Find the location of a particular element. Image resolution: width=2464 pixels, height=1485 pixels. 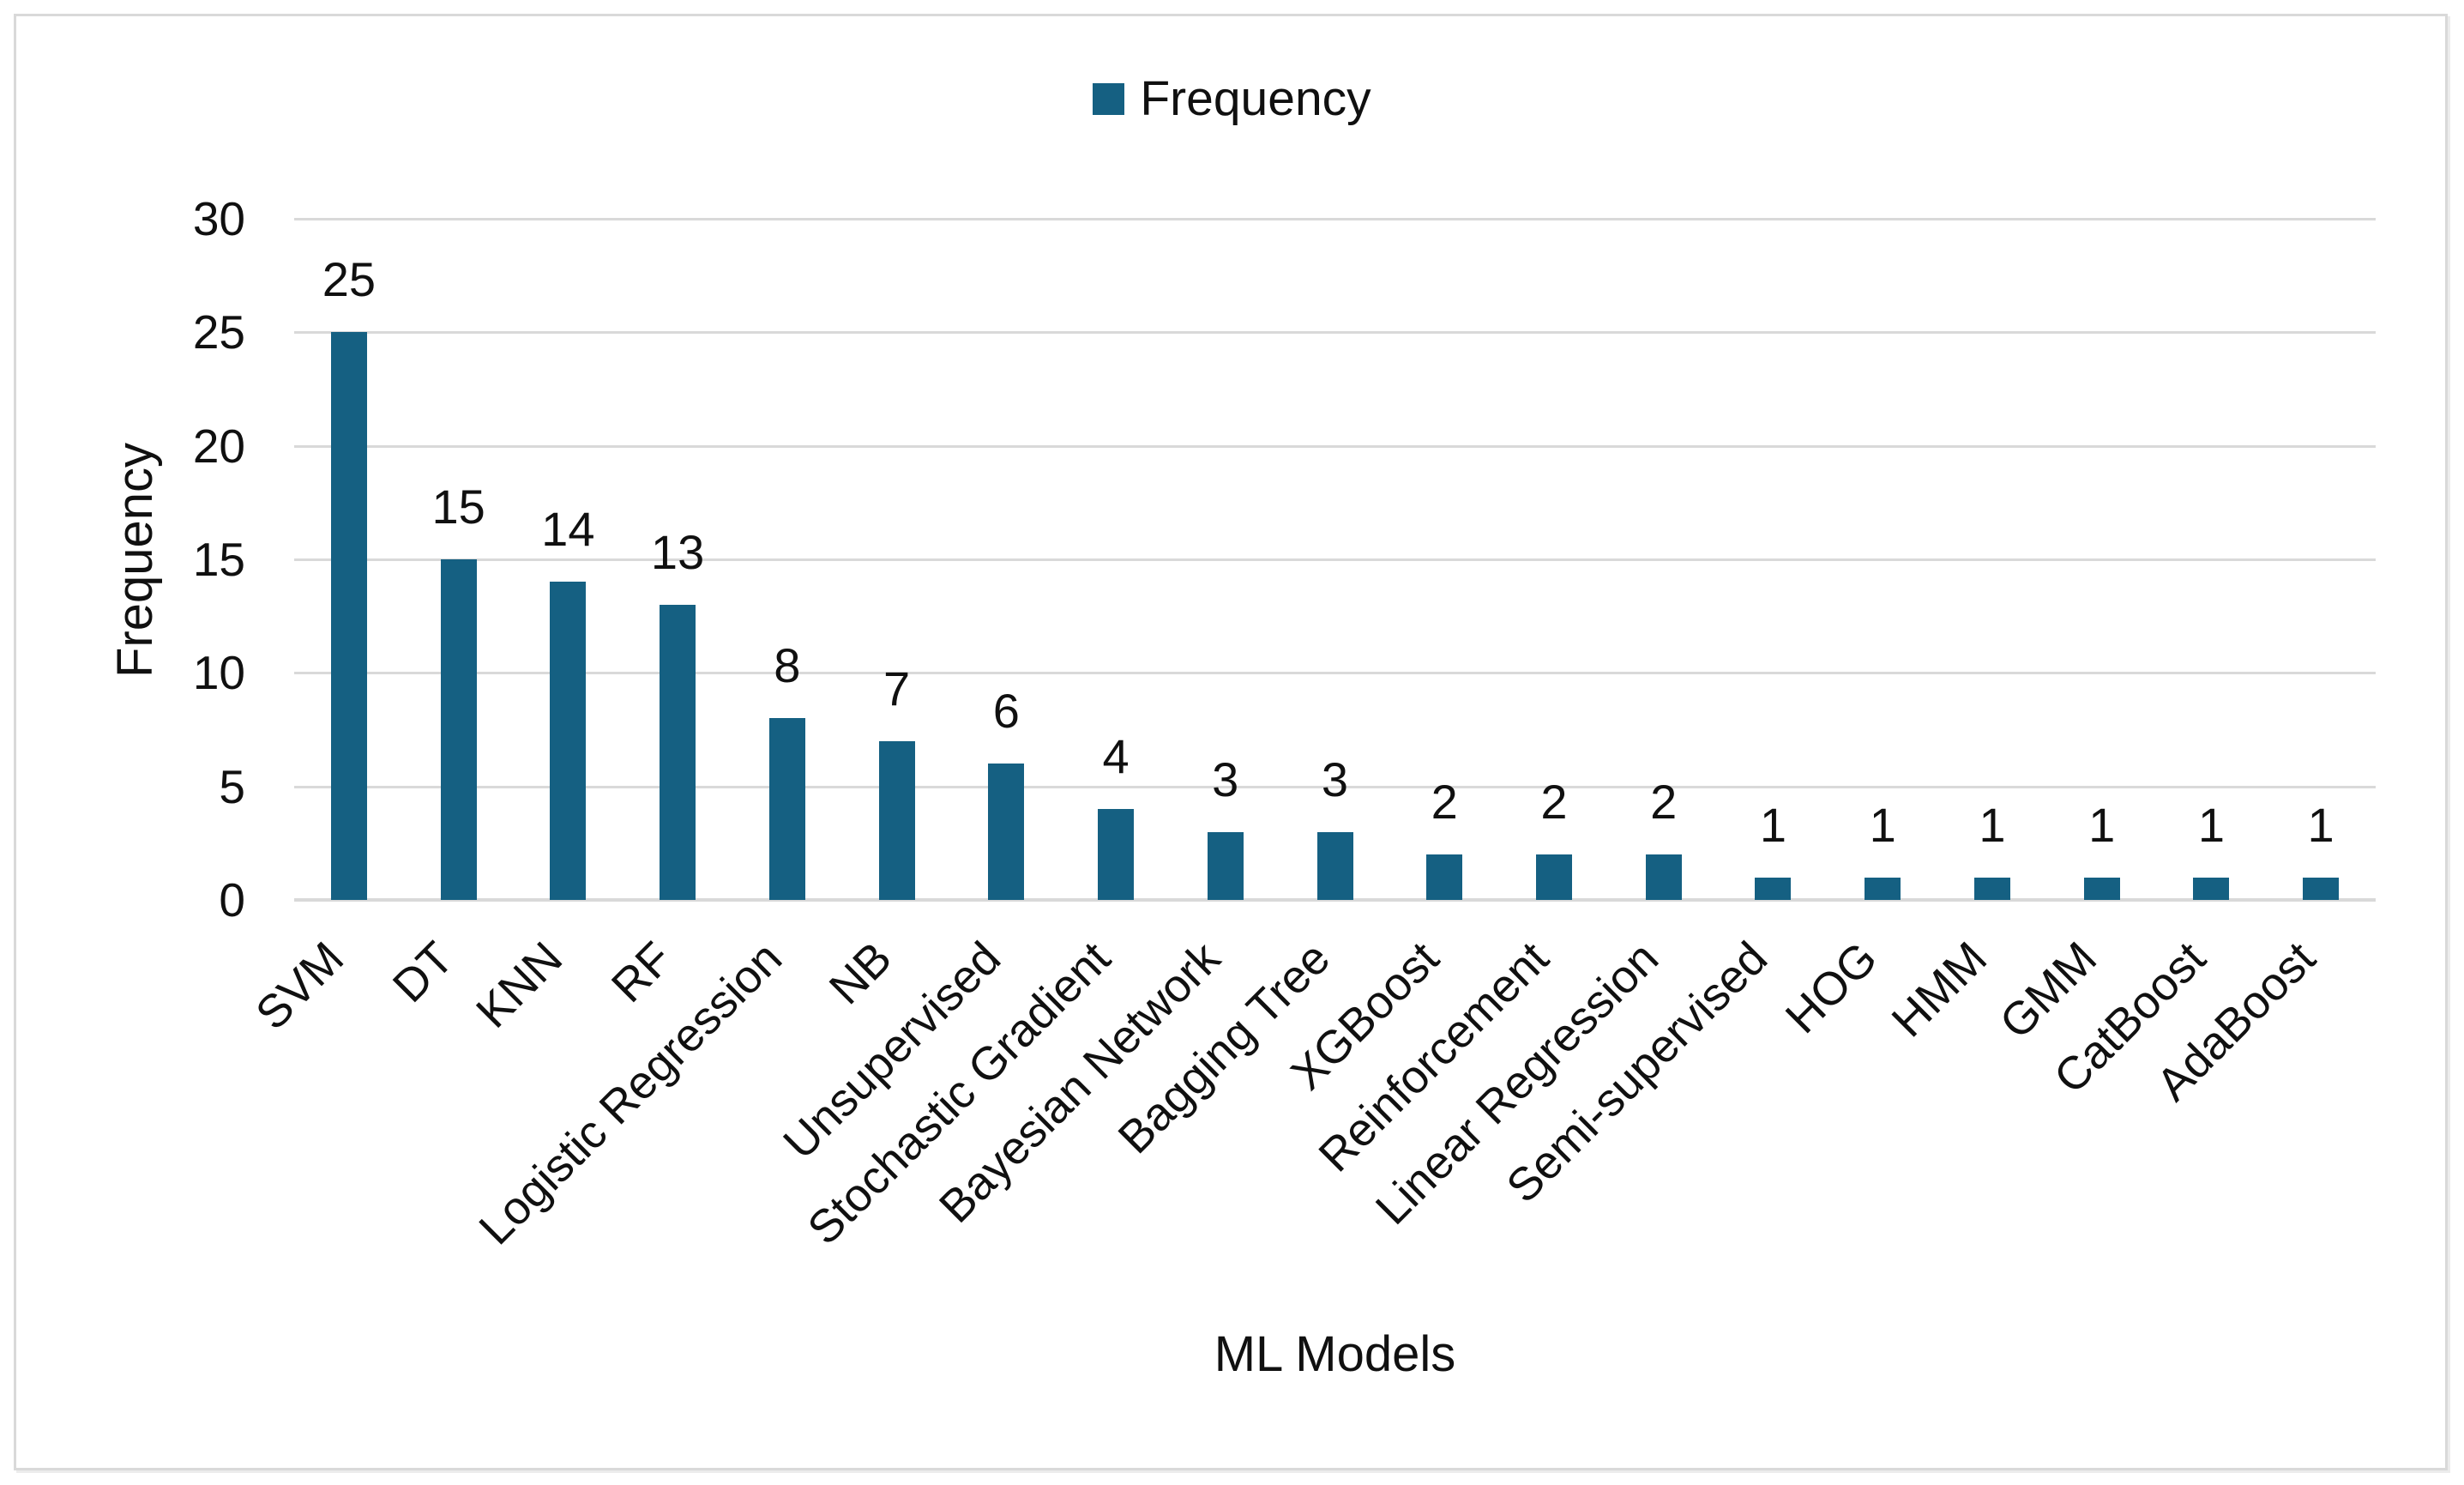

y-tick-label-10: 10 is located at coordinates (218, 673).